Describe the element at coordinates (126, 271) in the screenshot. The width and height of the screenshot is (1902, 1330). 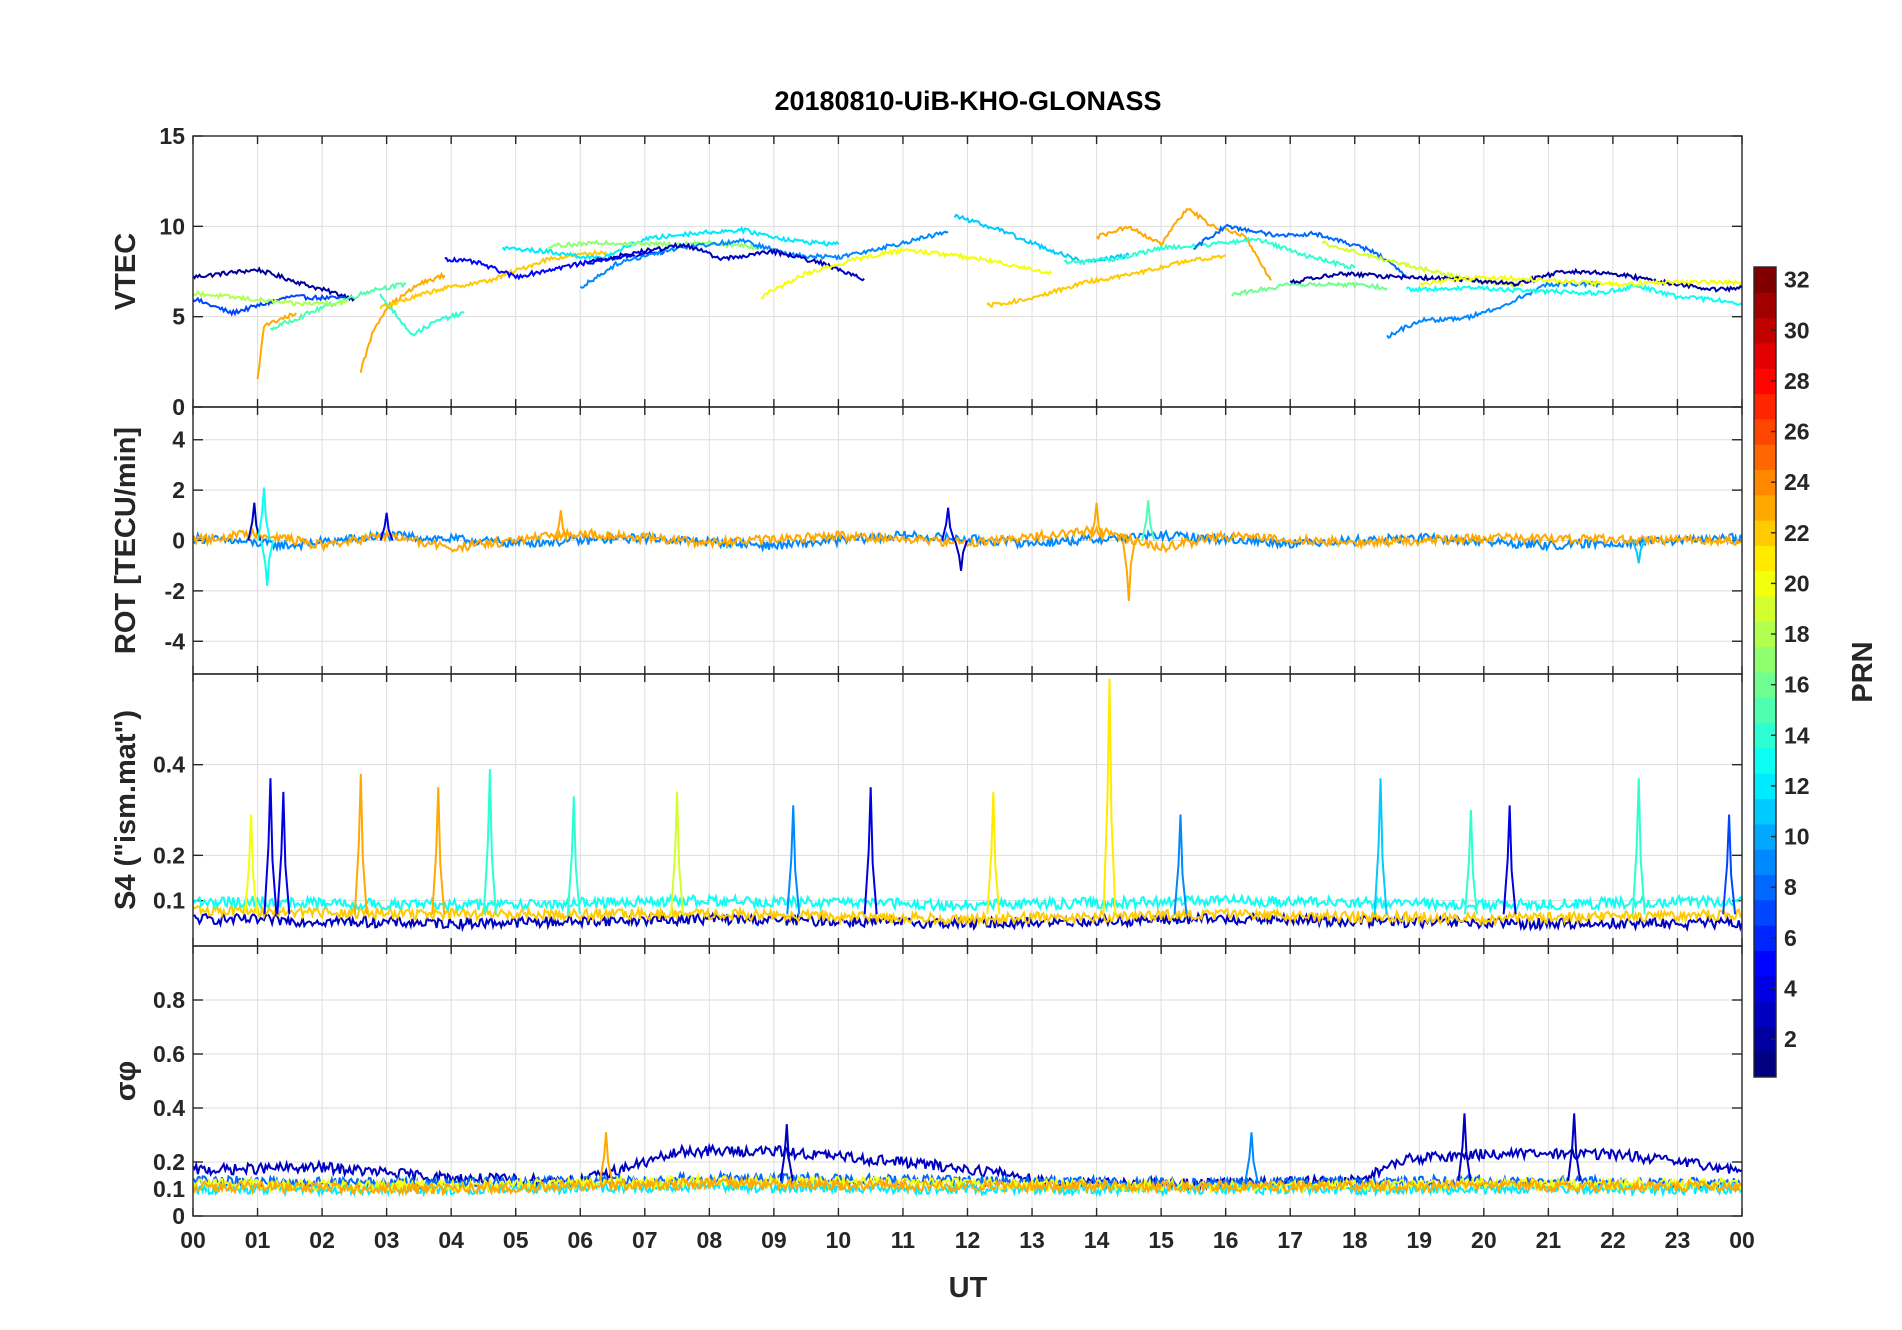
I see `y-axis-label-vtec: VTEC` at that location.